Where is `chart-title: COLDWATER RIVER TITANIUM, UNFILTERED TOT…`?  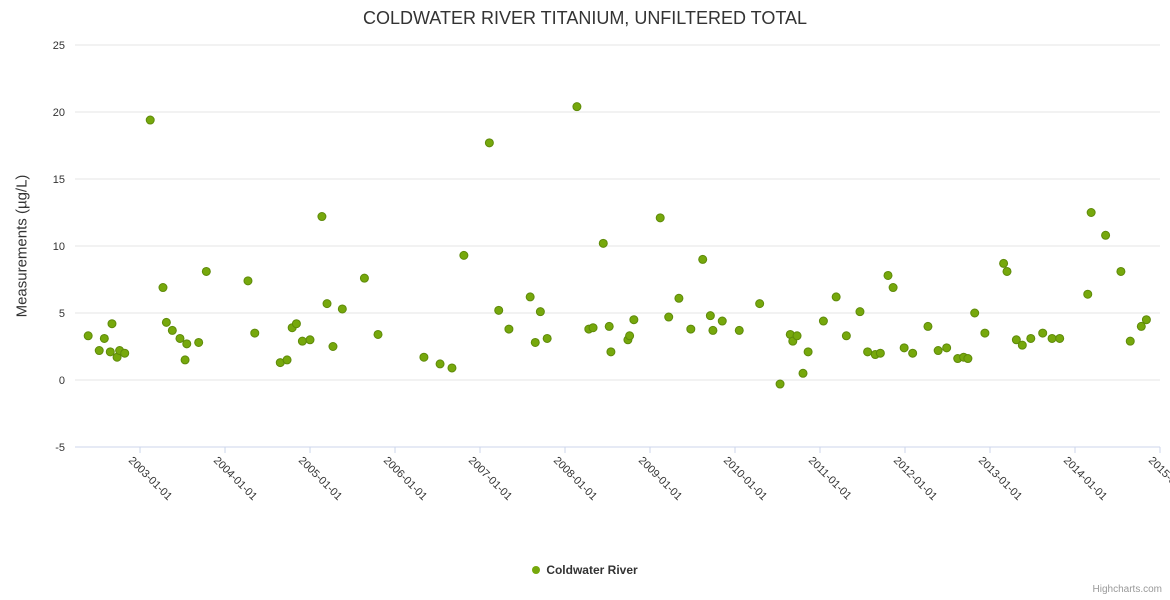 chart-title: COLDWATER RIVER TITANIUM, UNFILTERED TOT… is located at coordinates (585, 18).